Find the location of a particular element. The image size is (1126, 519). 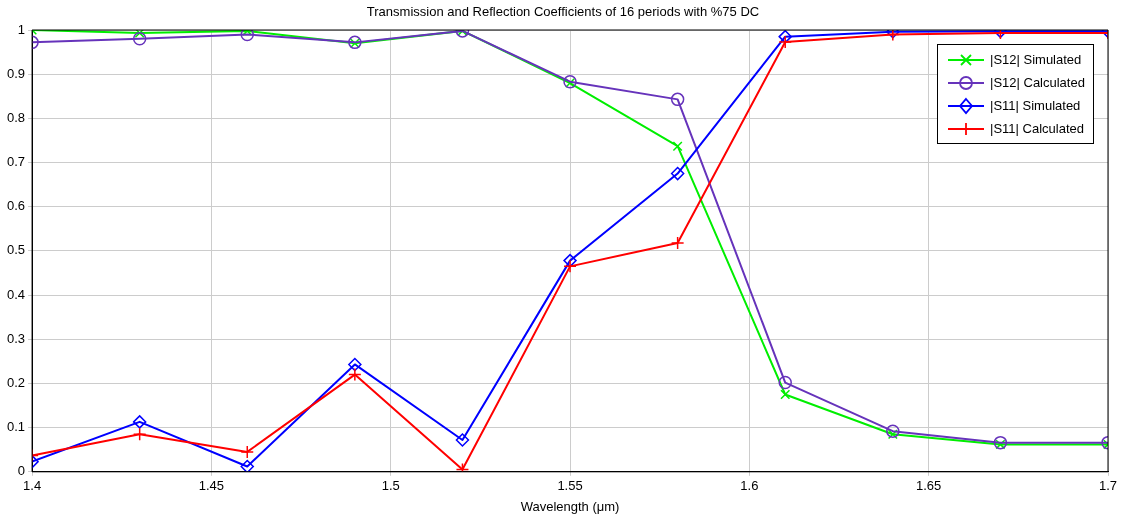

x-tick-label: 1.5 is located at coordinates (390, 486).